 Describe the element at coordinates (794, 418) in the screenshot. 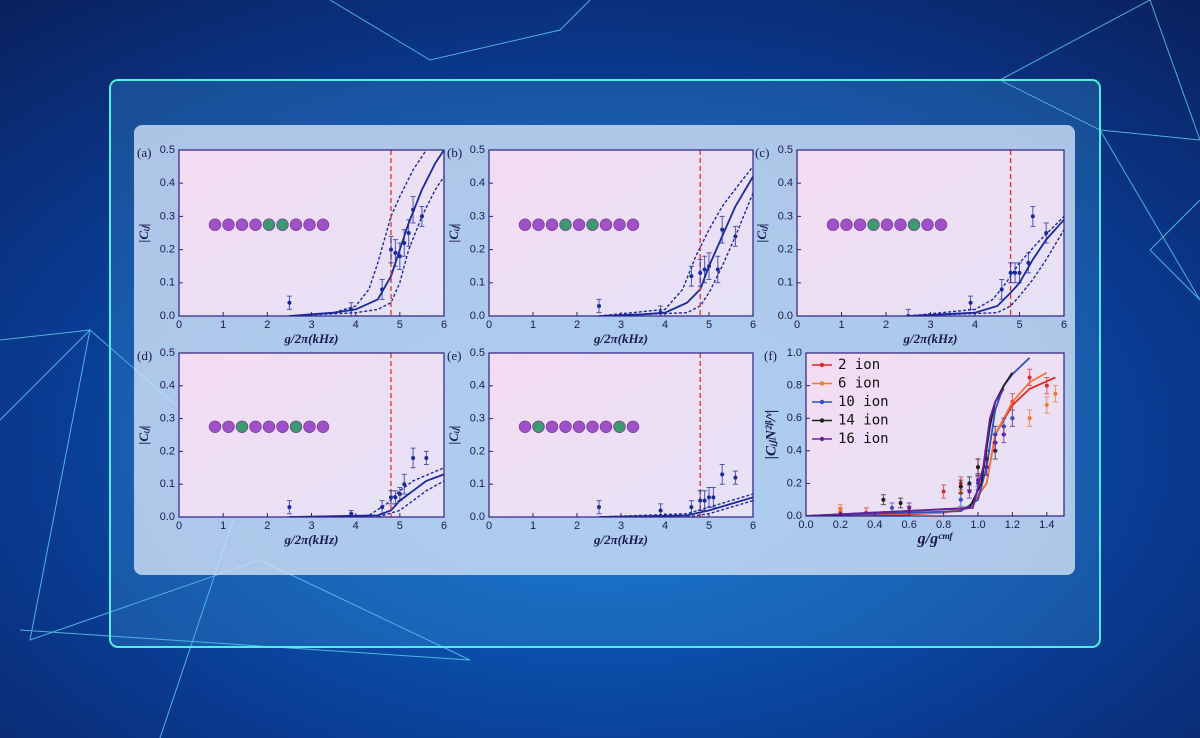

I see `y-tick-label: 0.6` at that location.